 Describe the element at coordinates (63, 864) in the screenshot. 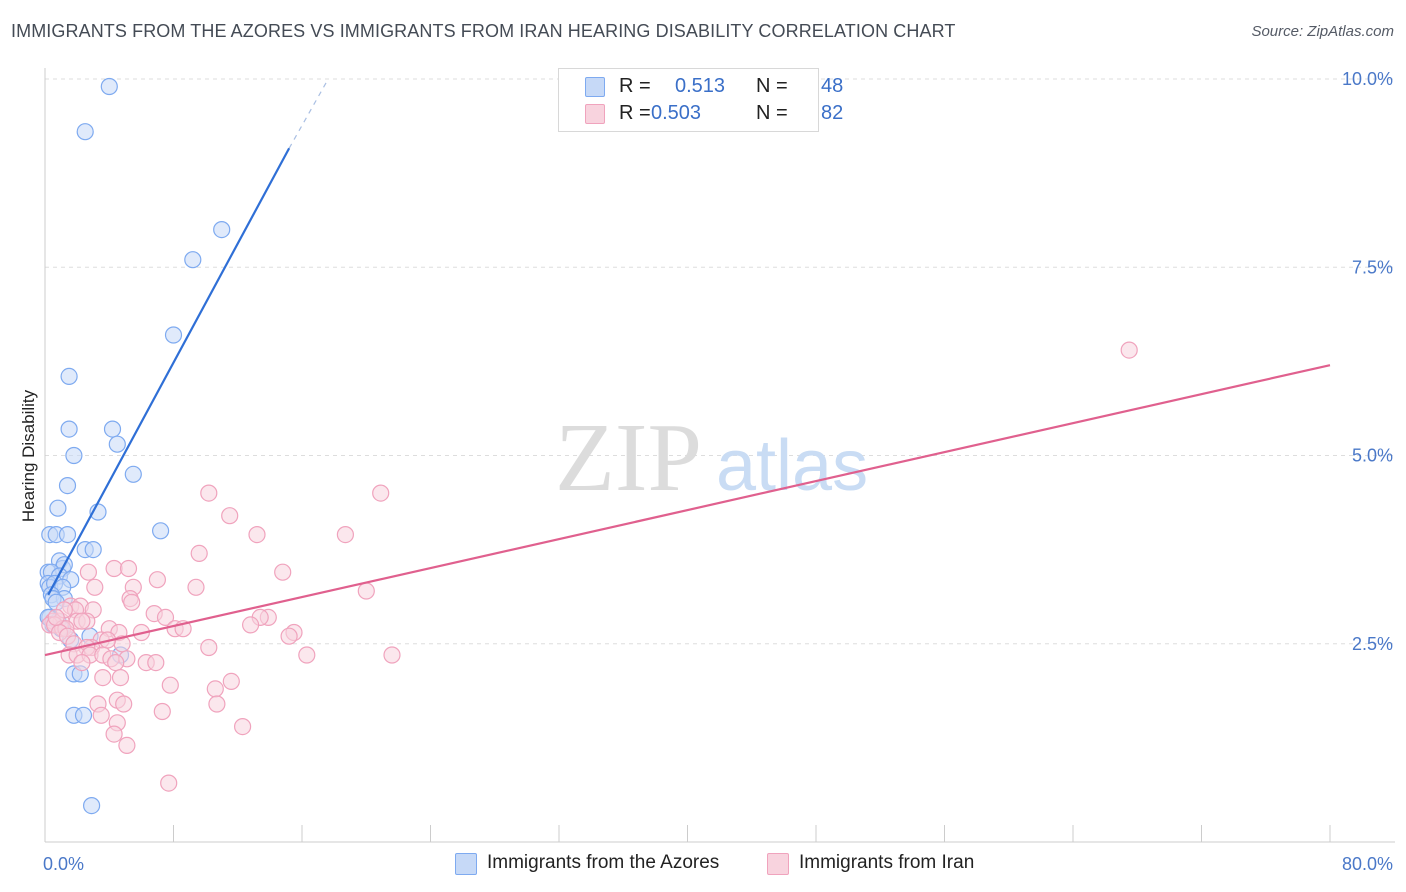

I see `x-tick-label-min: 0.0%` at that location.